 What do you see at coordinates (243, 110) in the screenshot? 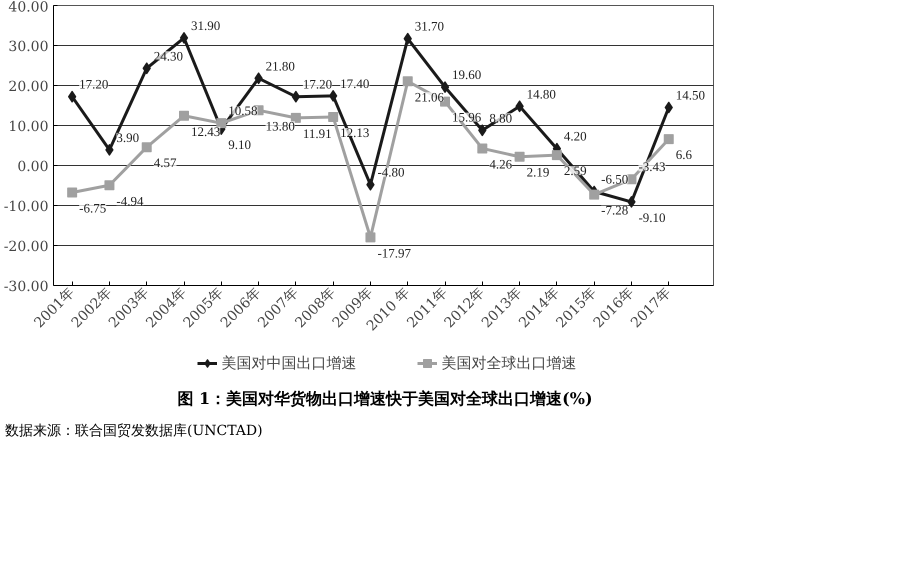
I see `data-label: 10.58` at bounding box center [243, 110].